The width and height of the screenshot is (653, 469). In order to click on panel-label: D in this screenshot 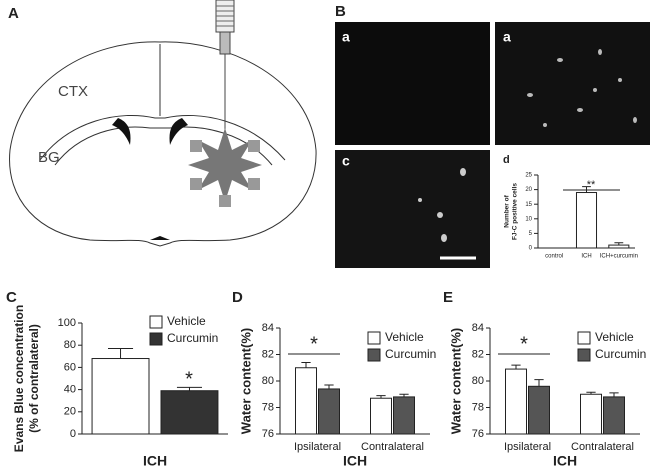, I will do `click(237, 297)`.